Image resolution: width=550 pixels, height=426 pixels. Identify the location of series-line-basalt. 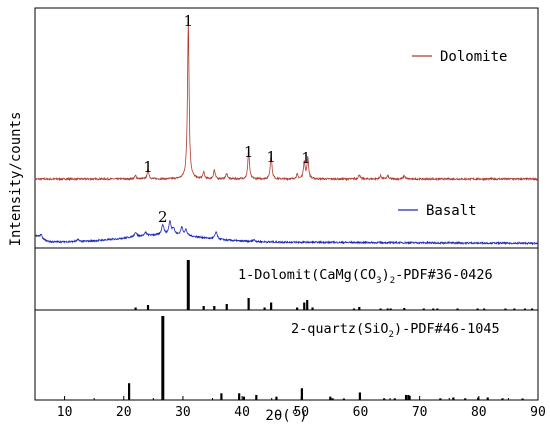
(286, 232).